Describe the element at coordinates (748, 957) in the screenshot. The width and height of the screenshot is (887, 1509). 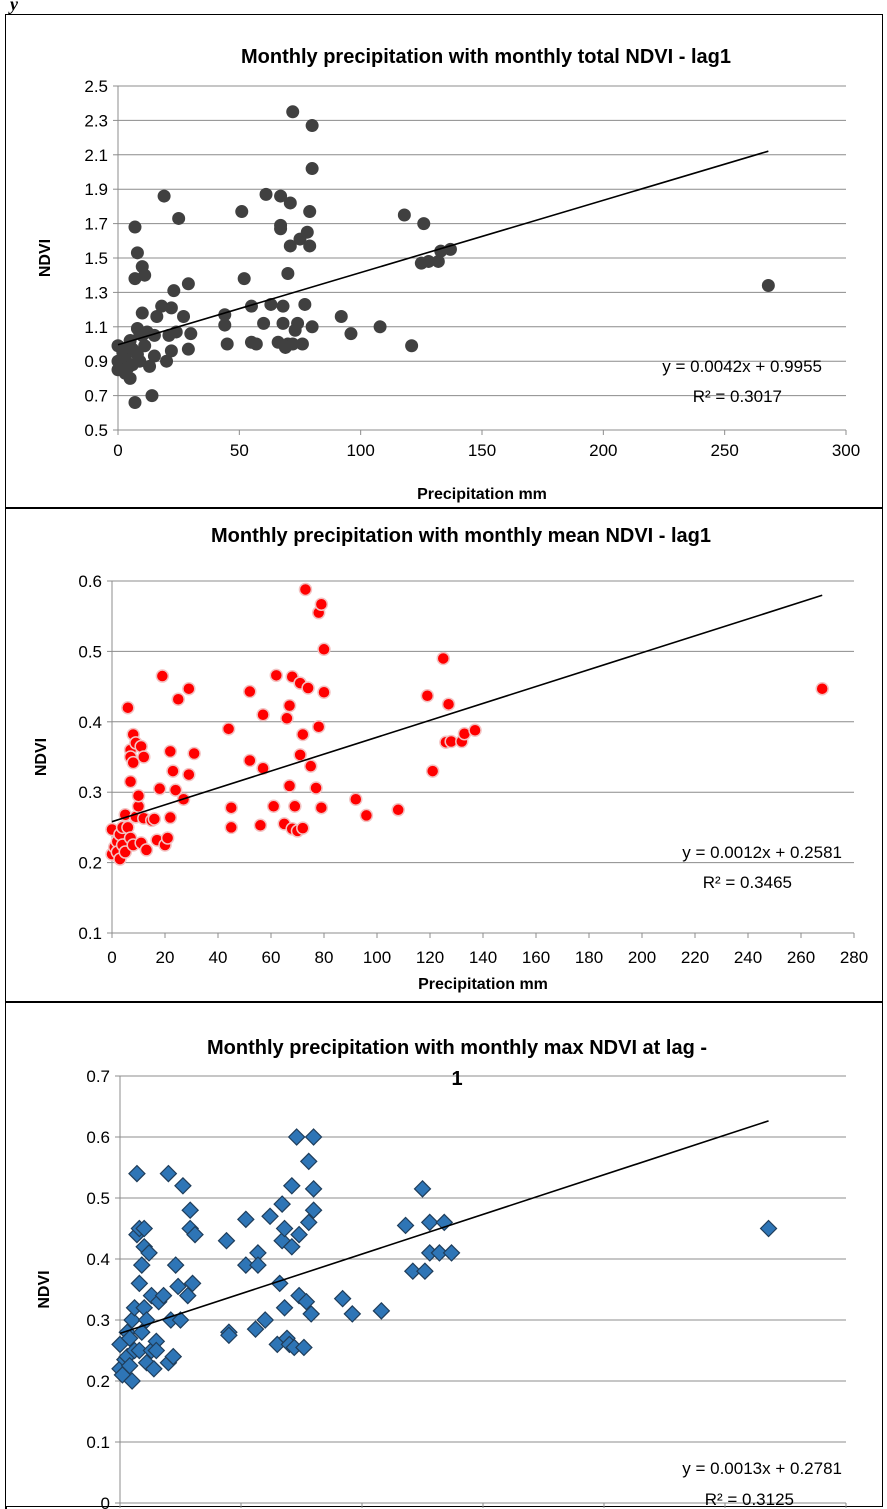
I see `x-tick-label: 240` at that location.